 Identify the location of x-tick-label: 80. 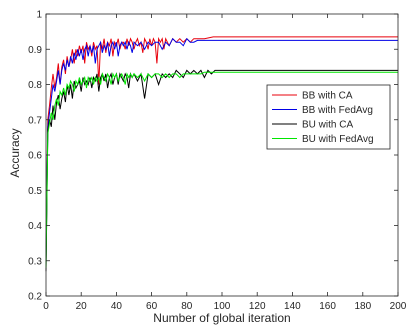
(187, 306).